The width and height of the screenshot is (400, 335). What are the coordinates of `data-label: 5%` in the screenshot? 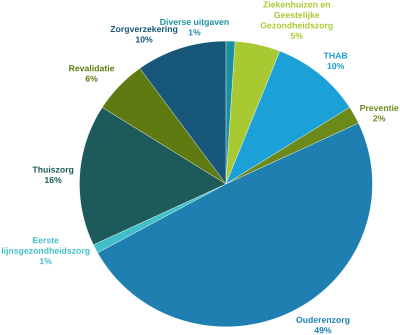 It's located at (296, 36).